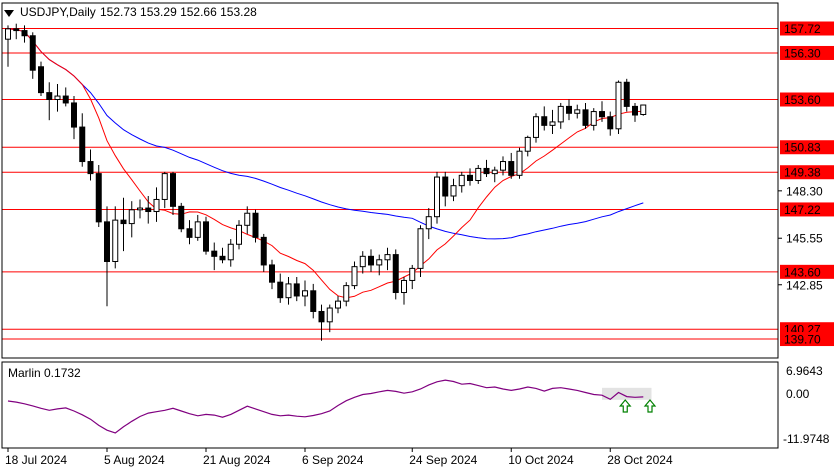 This screenshot has width=838, height=470. Describe the element at coordinates (802, 29) in the screenshot. I see `level-price-label: 157.72` at that location.